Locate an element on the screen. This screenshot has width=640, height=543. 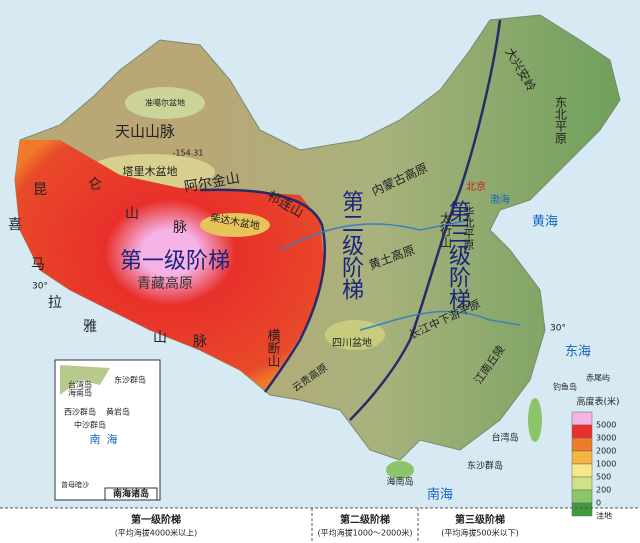
step-note: (平均海拔1000～2000米) is located at coordinates (365, 533).